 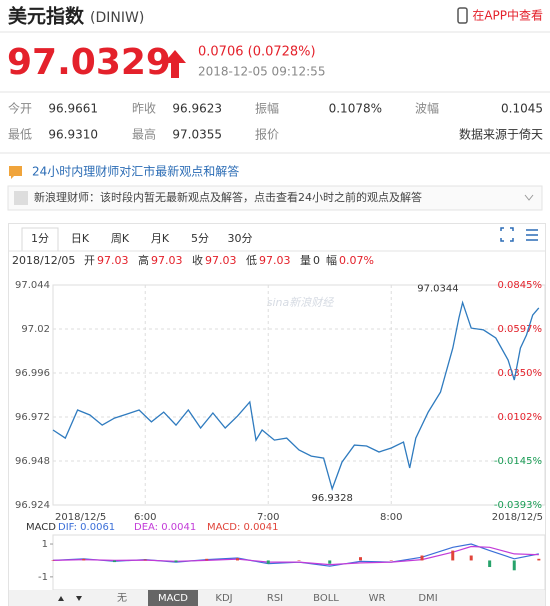 I want to click on y-tick-label: 96.948, so click(x=32, y=461).